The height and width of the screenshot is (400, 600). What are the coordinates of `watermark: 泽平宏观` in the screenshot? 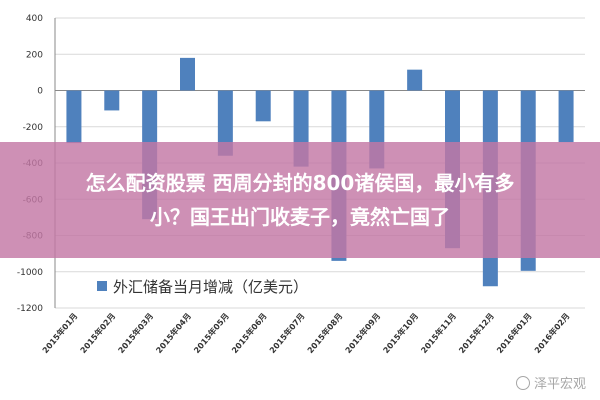 It's located at (550, 382).